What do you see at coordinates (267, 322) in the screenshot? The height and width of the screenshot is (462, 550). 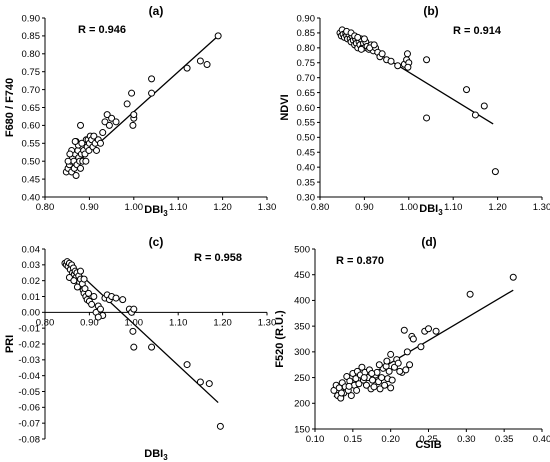 I see `x-tick-label: 1.30` at bounding box center [267, 322].